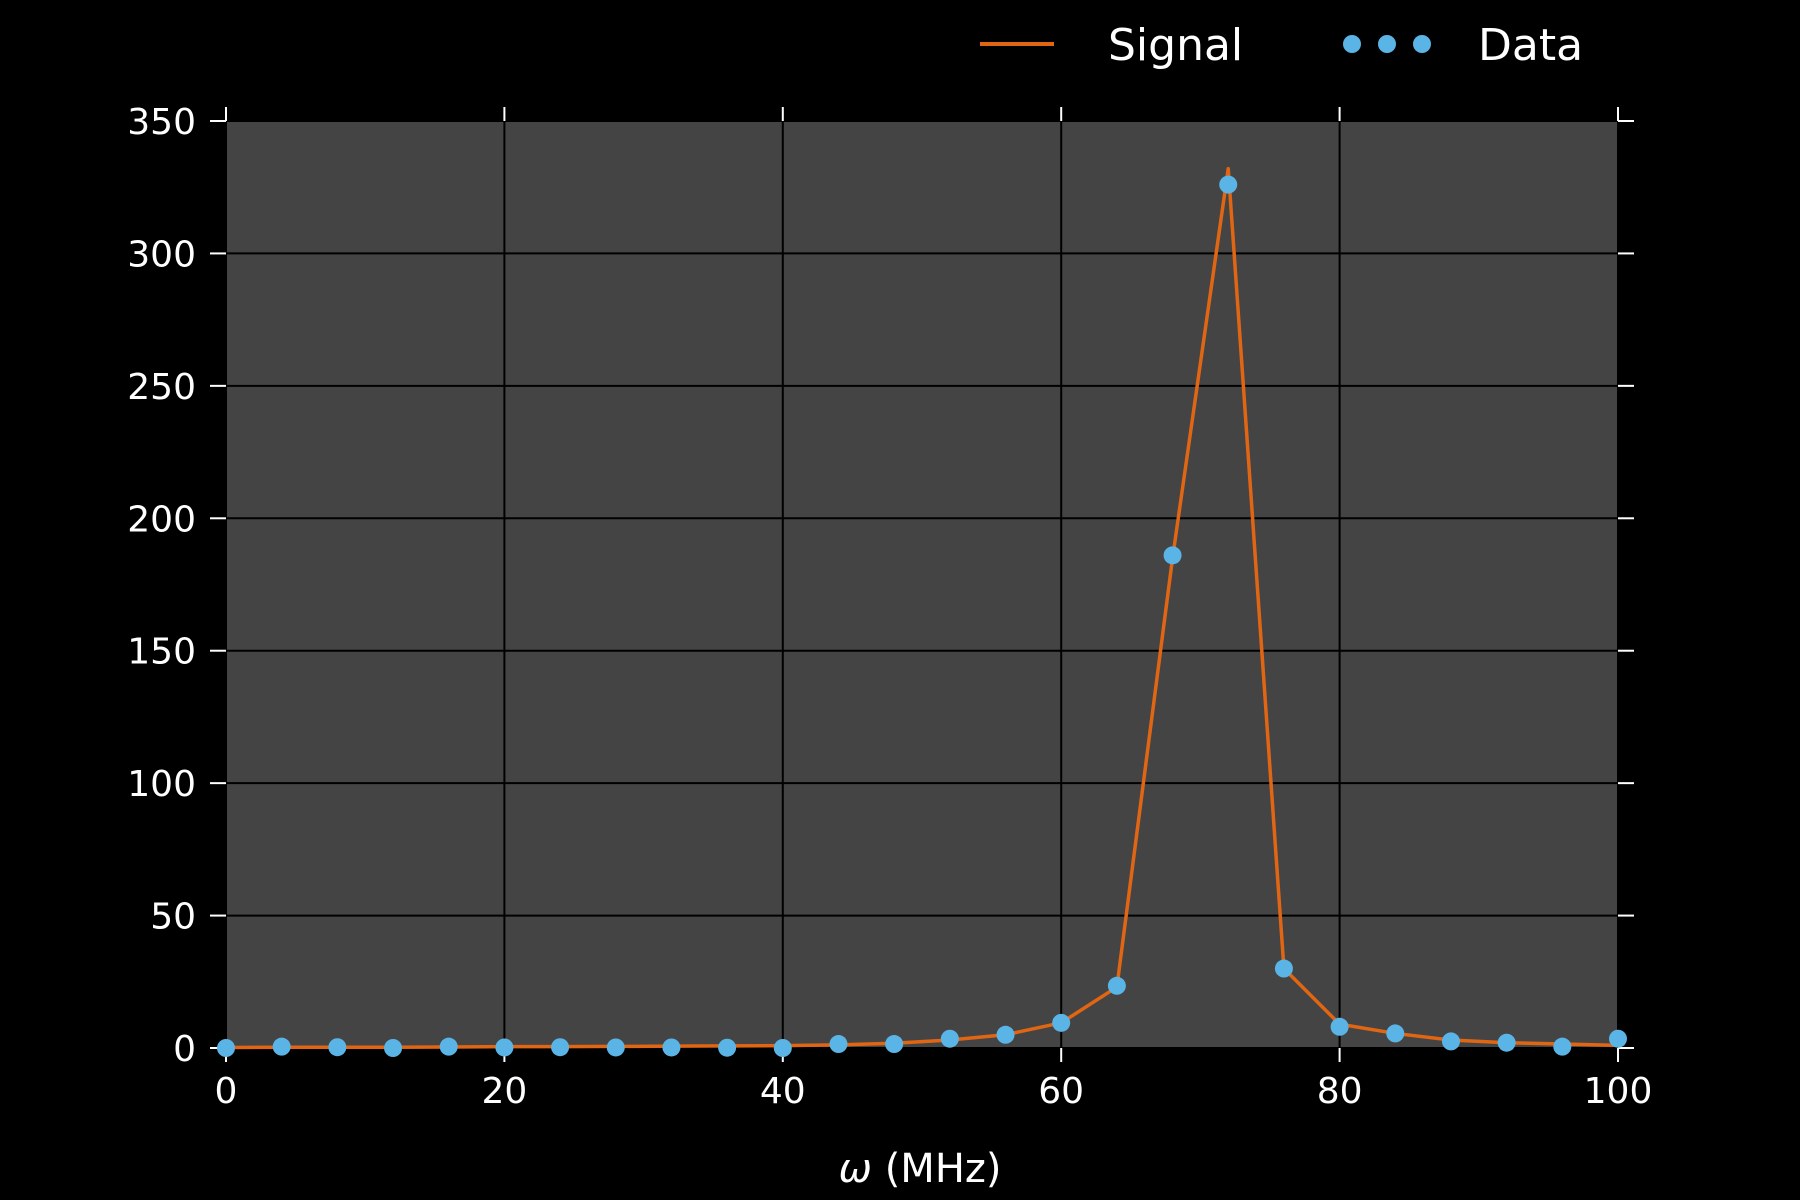 This screenshot has height=1200, width=1800. Describe the element at coordinates (161, 519) in the screenshot. I see `y-tick-label: 200` at that location.